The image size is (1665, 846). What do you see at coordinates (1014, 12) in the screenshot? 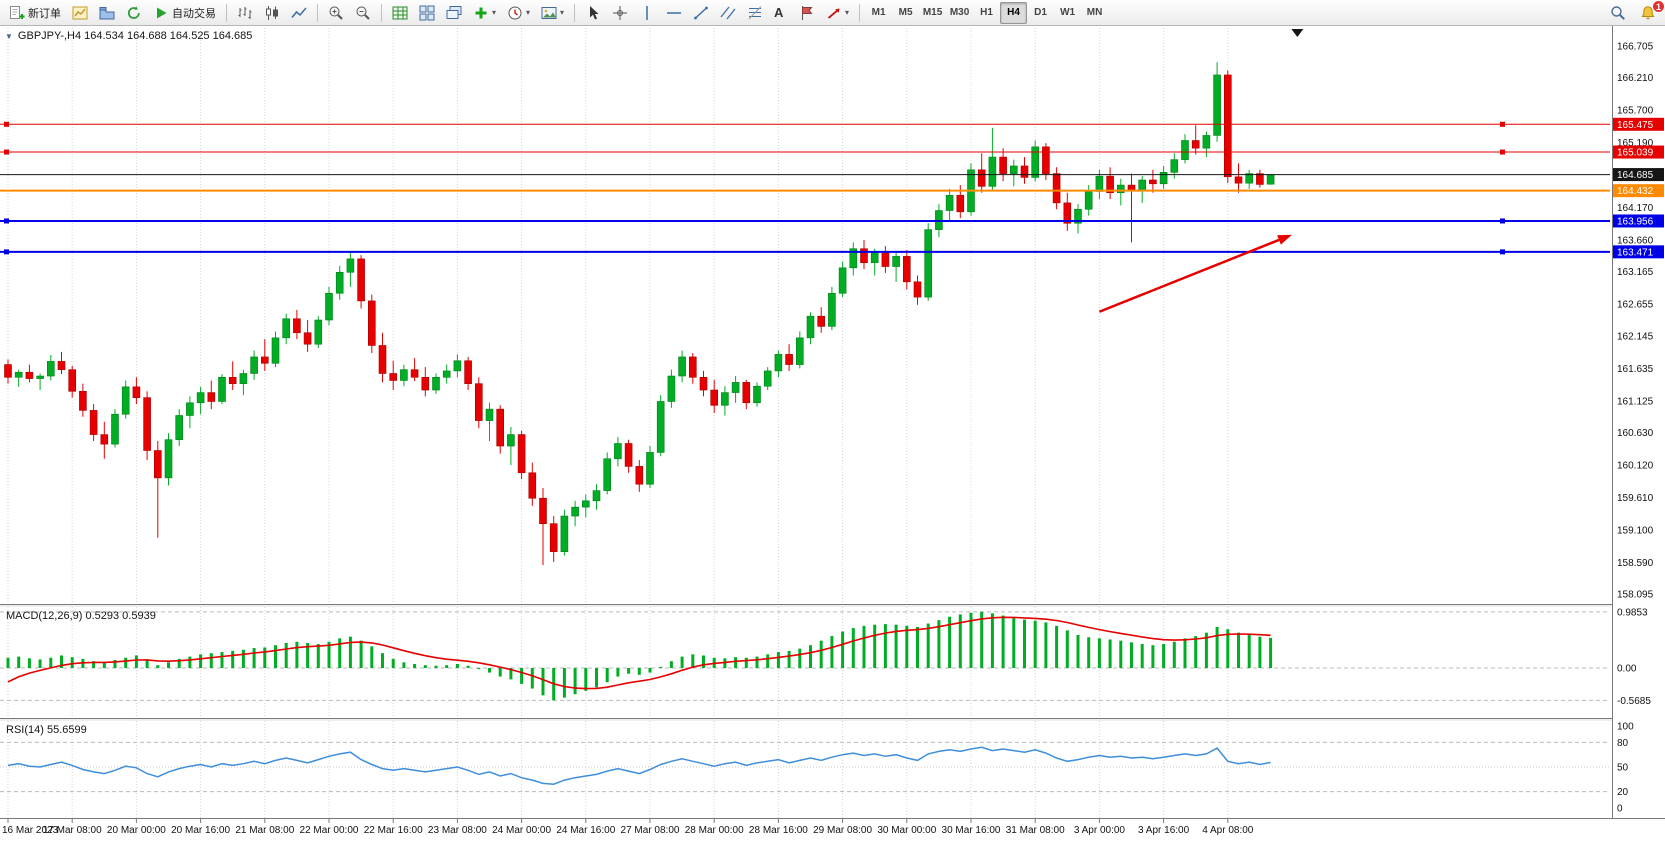
I see `timeframe-button-h4: H4` at bounding box center [1014, 12].